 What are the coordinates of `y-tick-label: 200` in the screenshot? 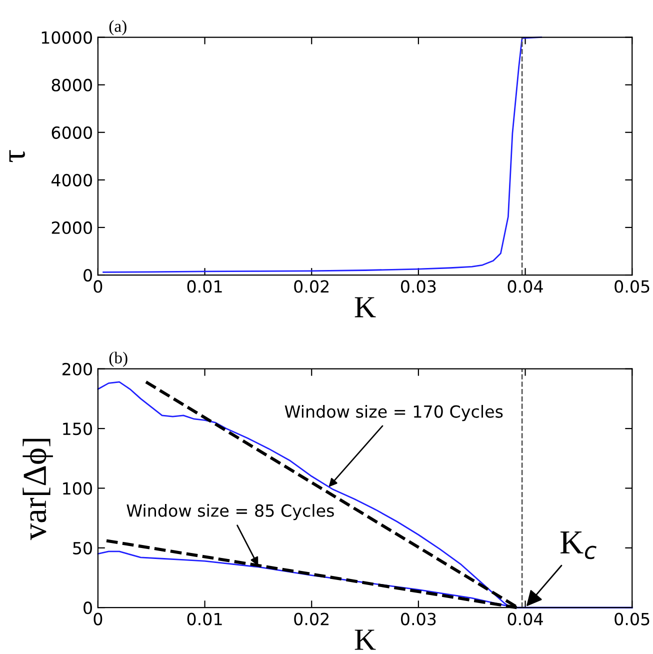 It's located at (77, 369).